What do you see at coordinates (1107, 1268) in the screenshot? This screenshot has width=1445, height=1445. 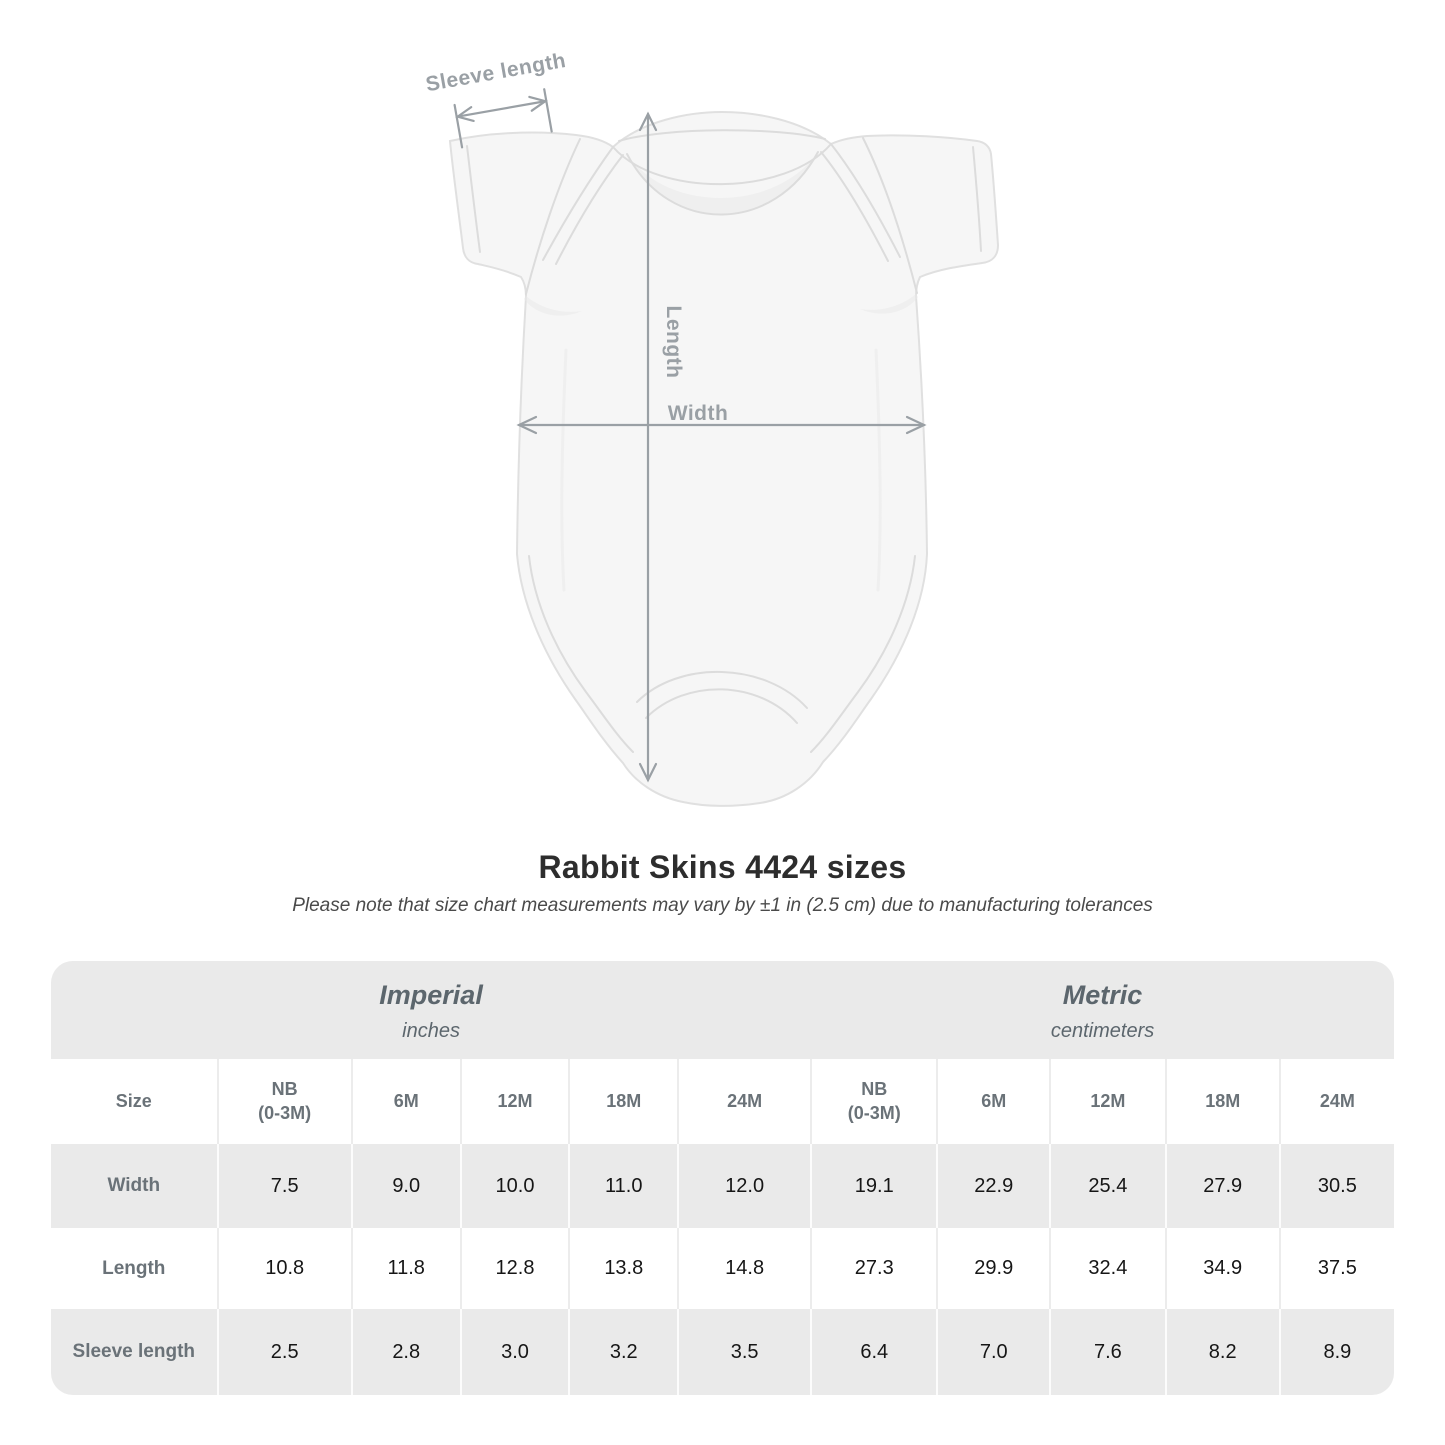 I see `table-cell: 32.4` at bounding box center [1107, 1268].